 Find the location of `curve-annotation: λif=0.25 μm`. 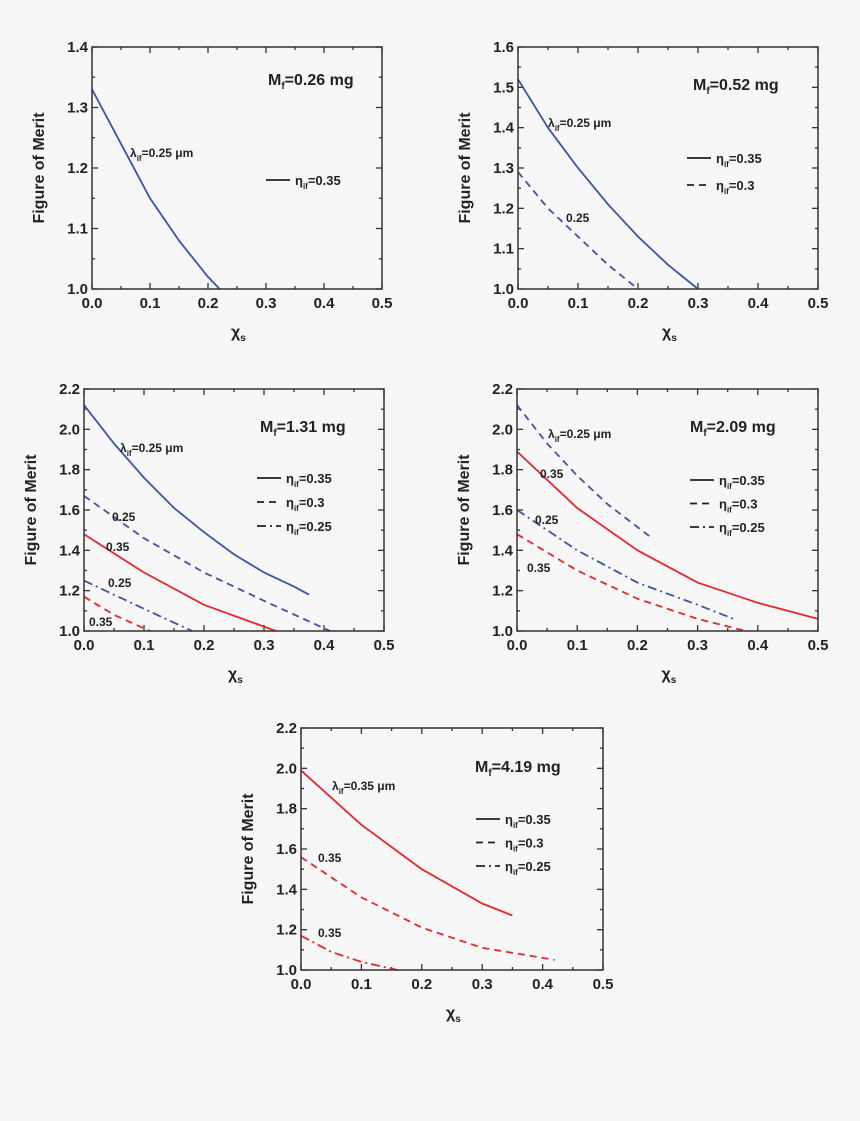

curve-annotation: λif=0.25 μm is located at coordinates (151, 449).